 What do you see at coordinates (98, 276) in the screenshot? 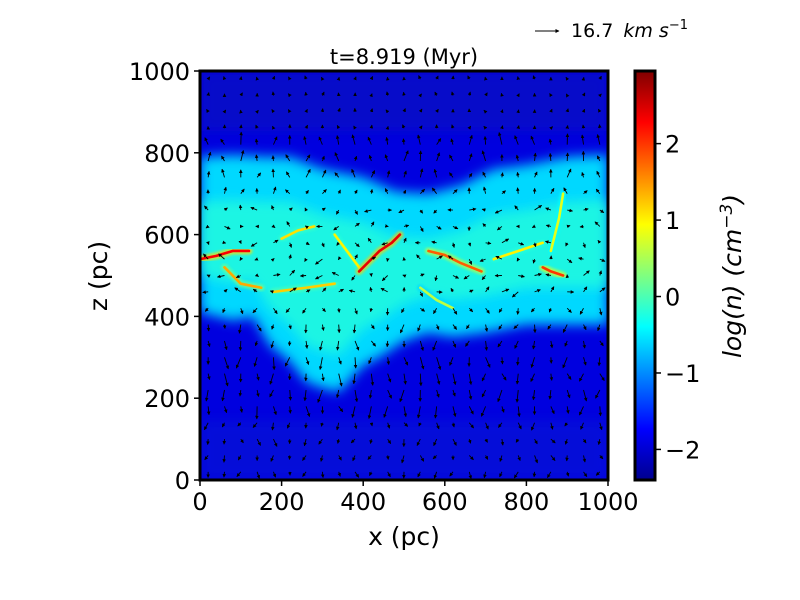
I see `y-axis-label: z (pc)` at bounding box center [98, 276].